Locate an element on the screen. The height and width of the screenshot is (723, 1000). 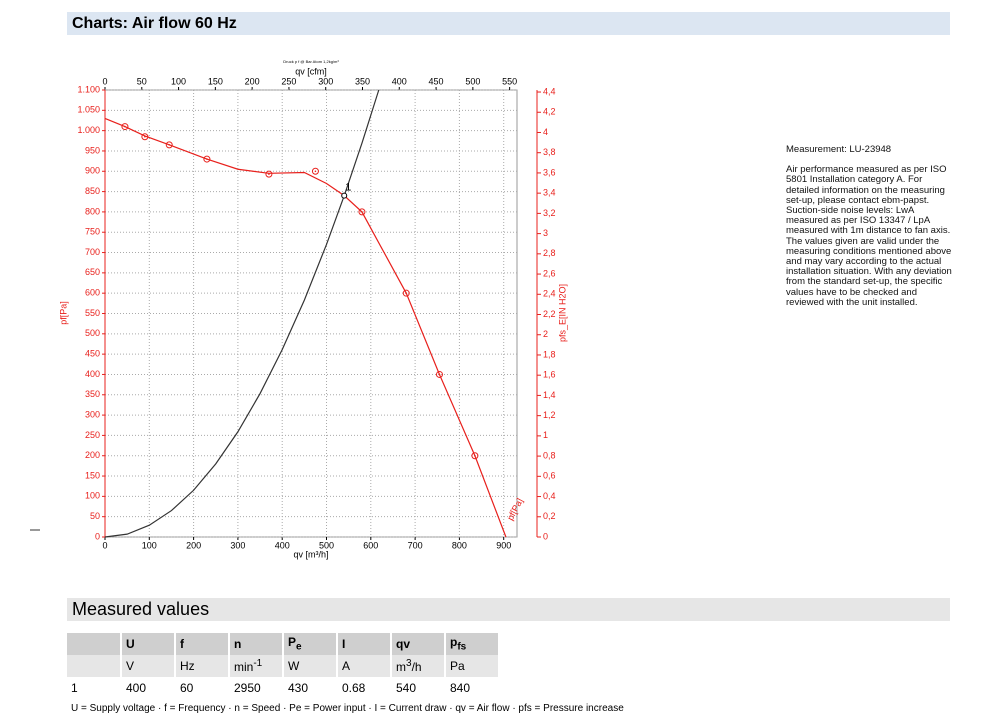
table-cell: A is located at coordinates (365, 666).